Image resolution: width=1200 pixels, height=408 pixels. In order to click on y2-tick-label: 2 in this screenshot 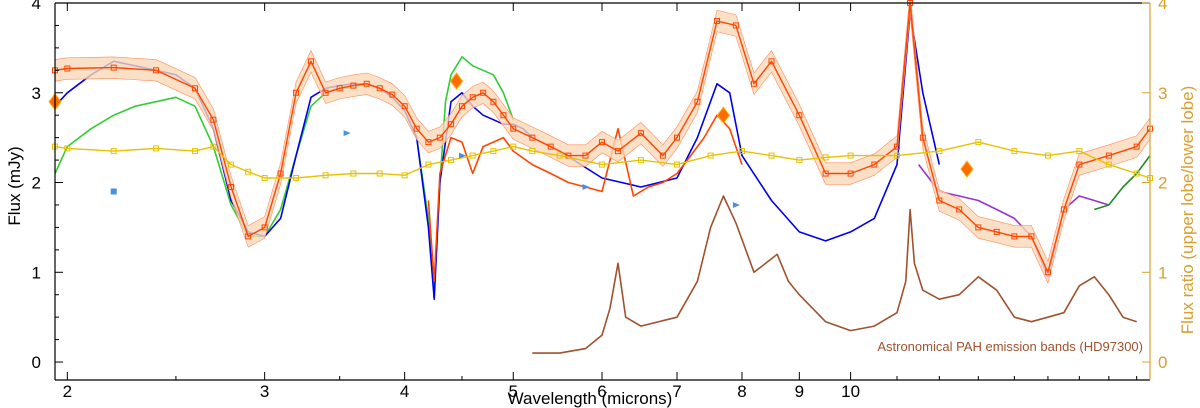, I will do `click(1162, 183)`.